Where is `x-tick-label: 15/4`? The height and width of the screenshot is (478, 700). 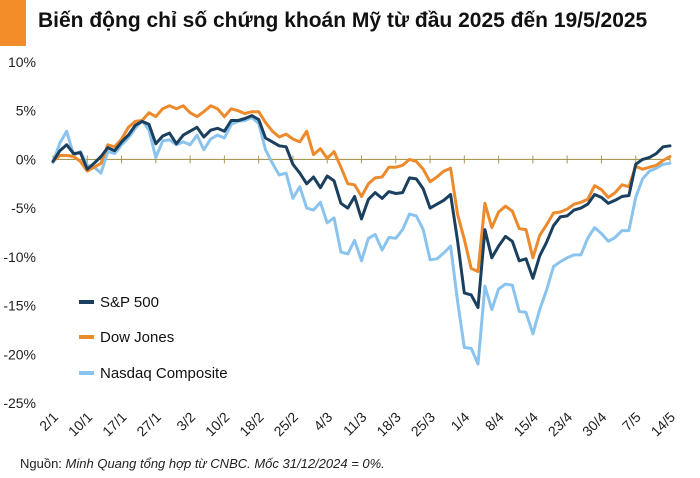 x-tick-label: 15/4 is located at coordinates (525, 424).